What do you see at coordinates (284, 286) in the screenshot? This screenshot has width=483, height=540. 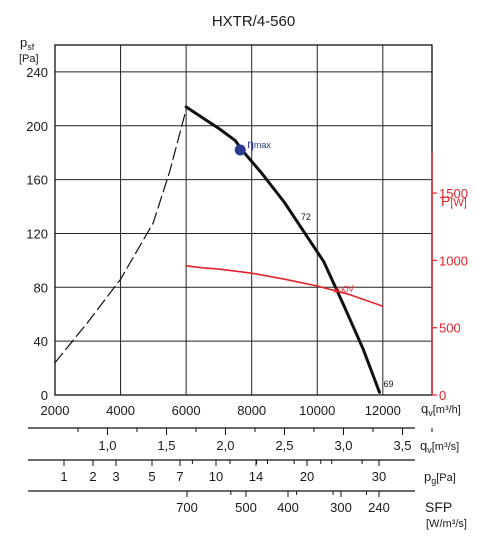 I see `power-curve` at bounding box center [284, 286].